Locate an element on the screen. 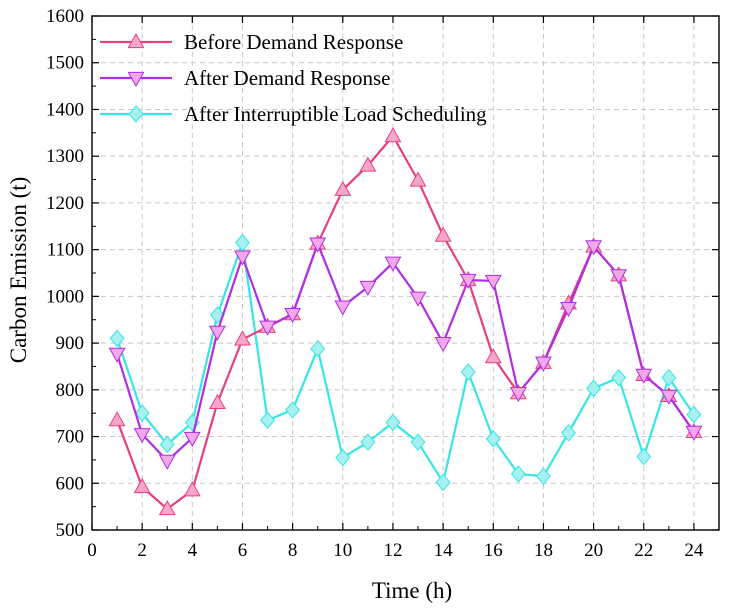 This screenshot has width=732, height=612. x-tick-label: 12 is located at coordinates (392, 550).